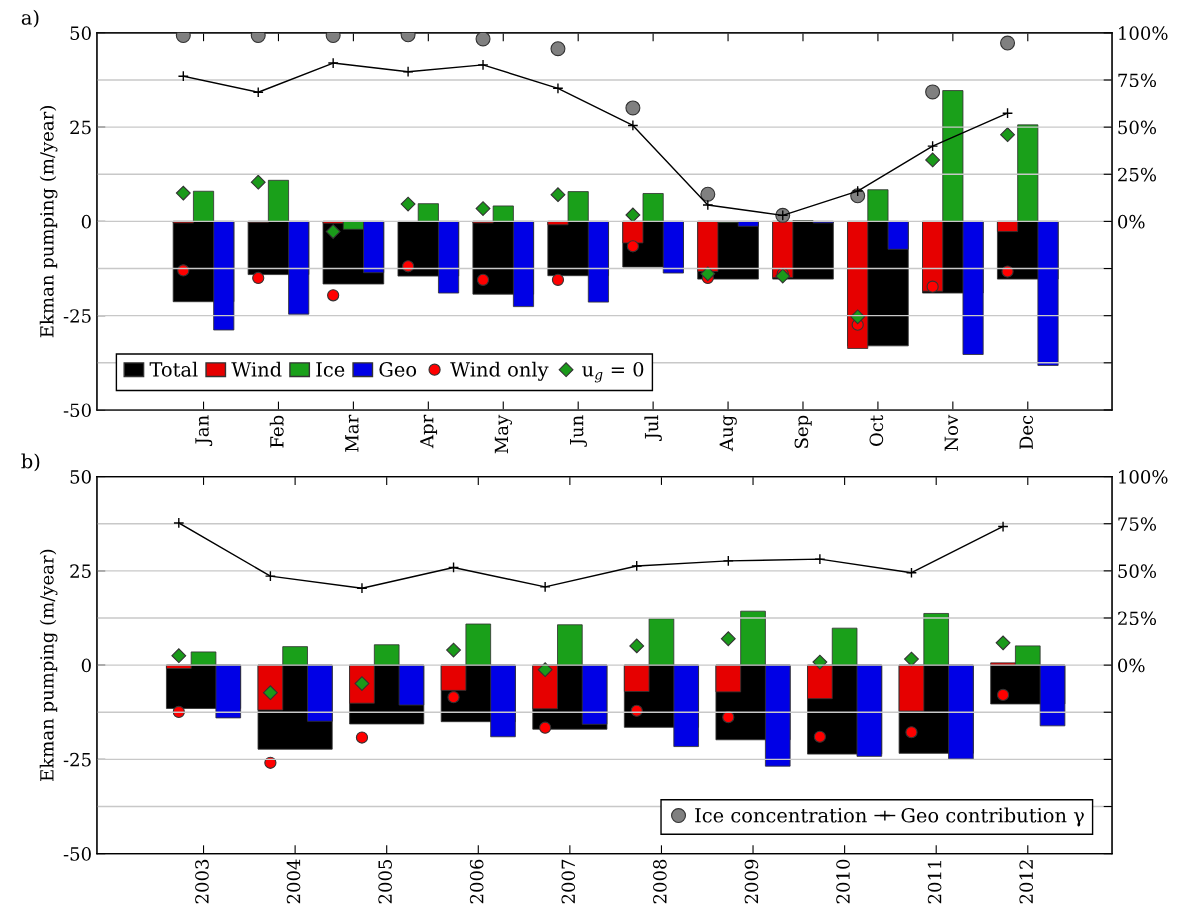 Image resolution: width=1191 pixels, height=913 pixels. Describe the element at coordinates (568, 881) in the screenshot. I see `x-tick-label: 2007` at that location.